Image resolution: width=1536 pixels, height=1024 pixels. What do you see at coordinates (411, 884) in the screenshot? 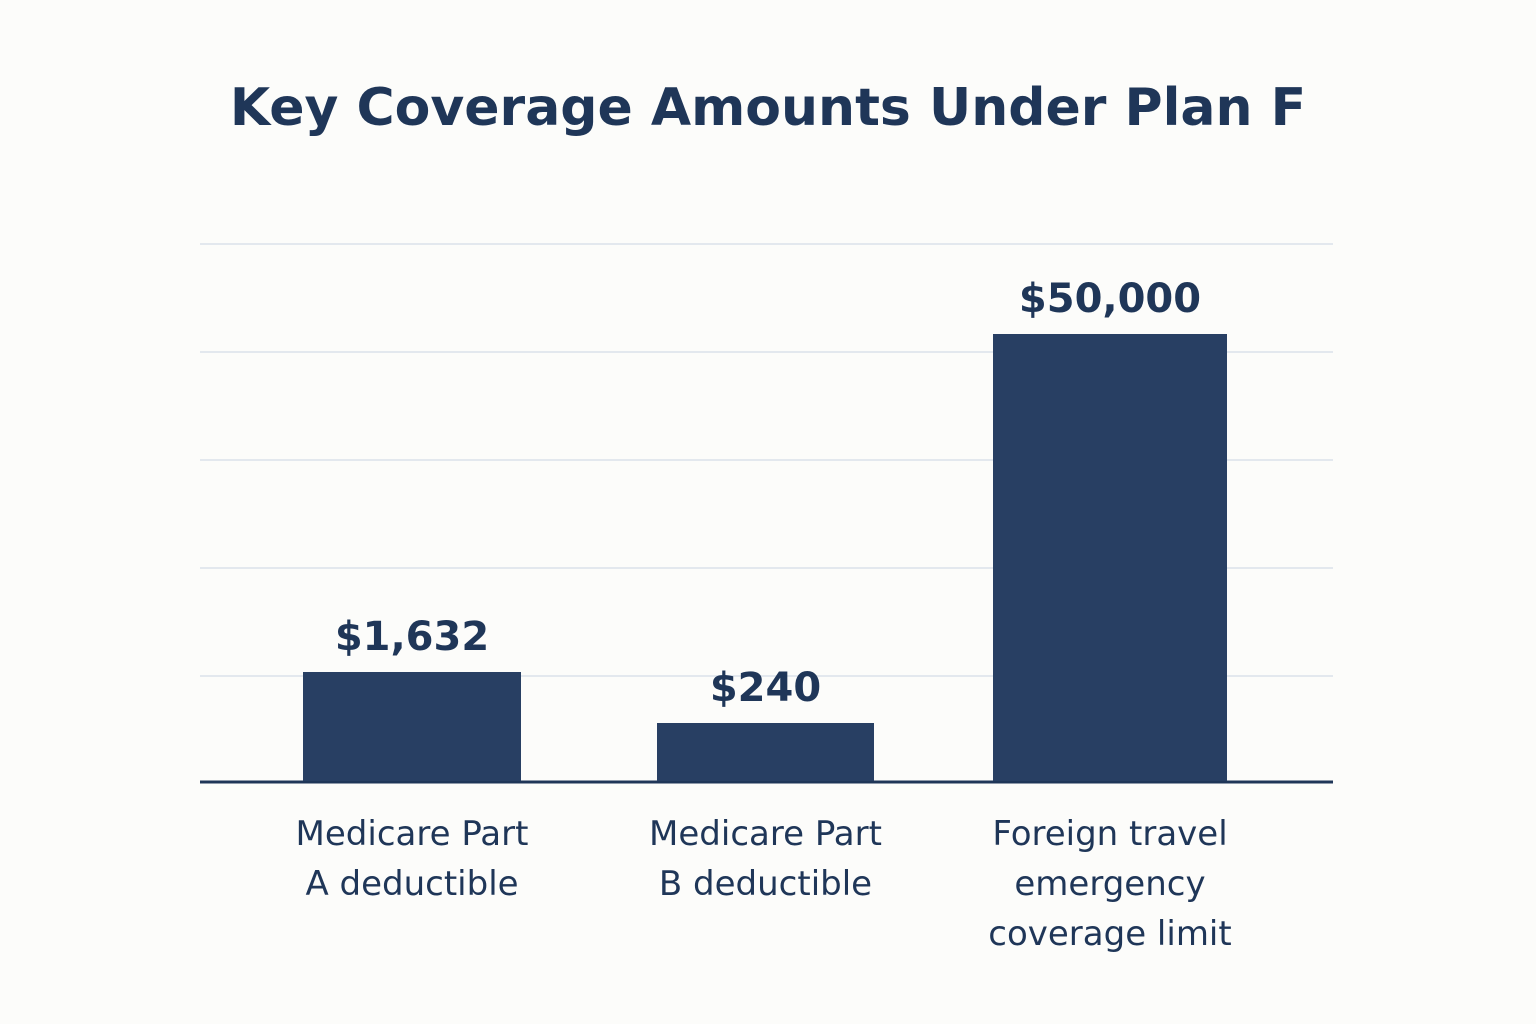
I see `category-label: A deductible` at bounding box center [411, 884].